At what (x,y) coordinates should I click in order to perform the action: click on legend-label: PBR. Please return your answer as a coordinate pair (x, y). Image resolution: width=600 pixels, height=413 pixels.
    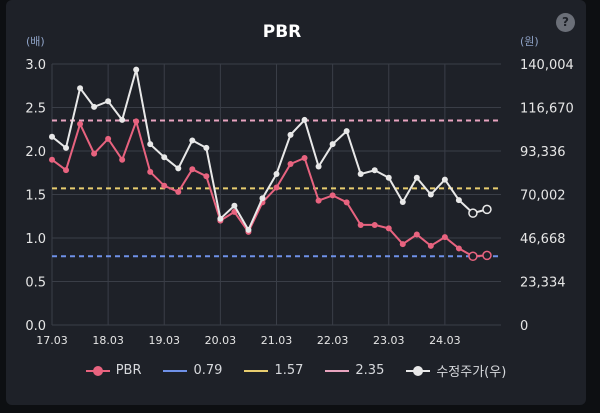
    Looking at the image, I should click on (128, 370).